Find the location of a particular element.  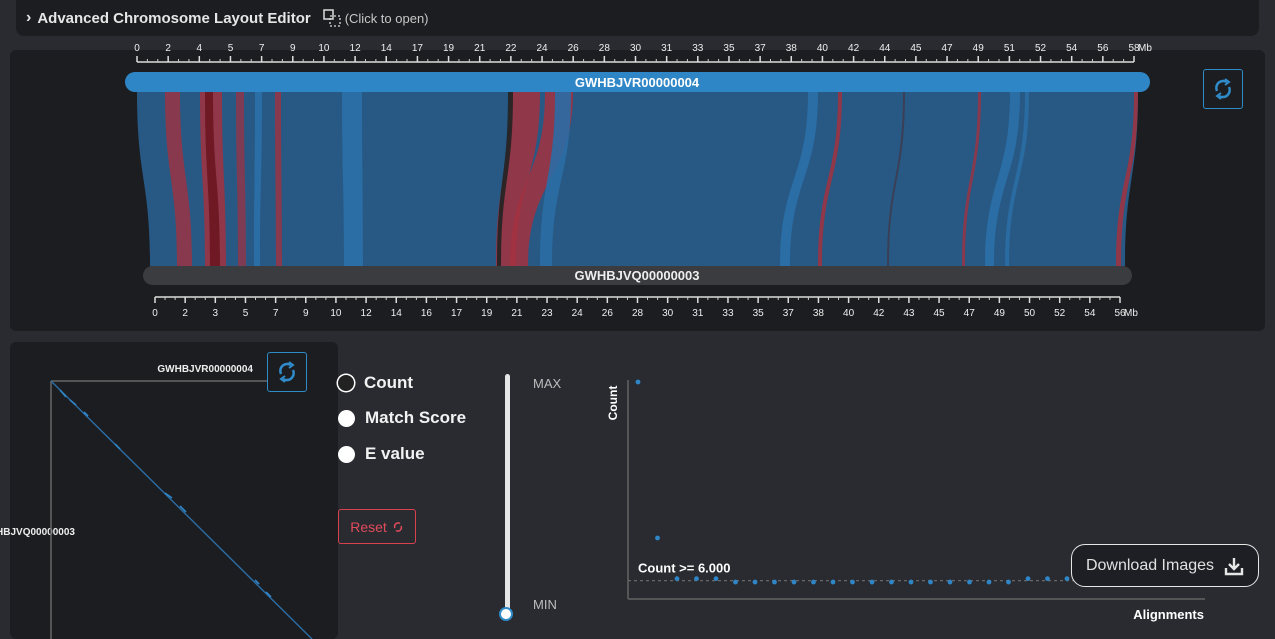

bottom-chromosome-bar is located at coordinates (637, 275).